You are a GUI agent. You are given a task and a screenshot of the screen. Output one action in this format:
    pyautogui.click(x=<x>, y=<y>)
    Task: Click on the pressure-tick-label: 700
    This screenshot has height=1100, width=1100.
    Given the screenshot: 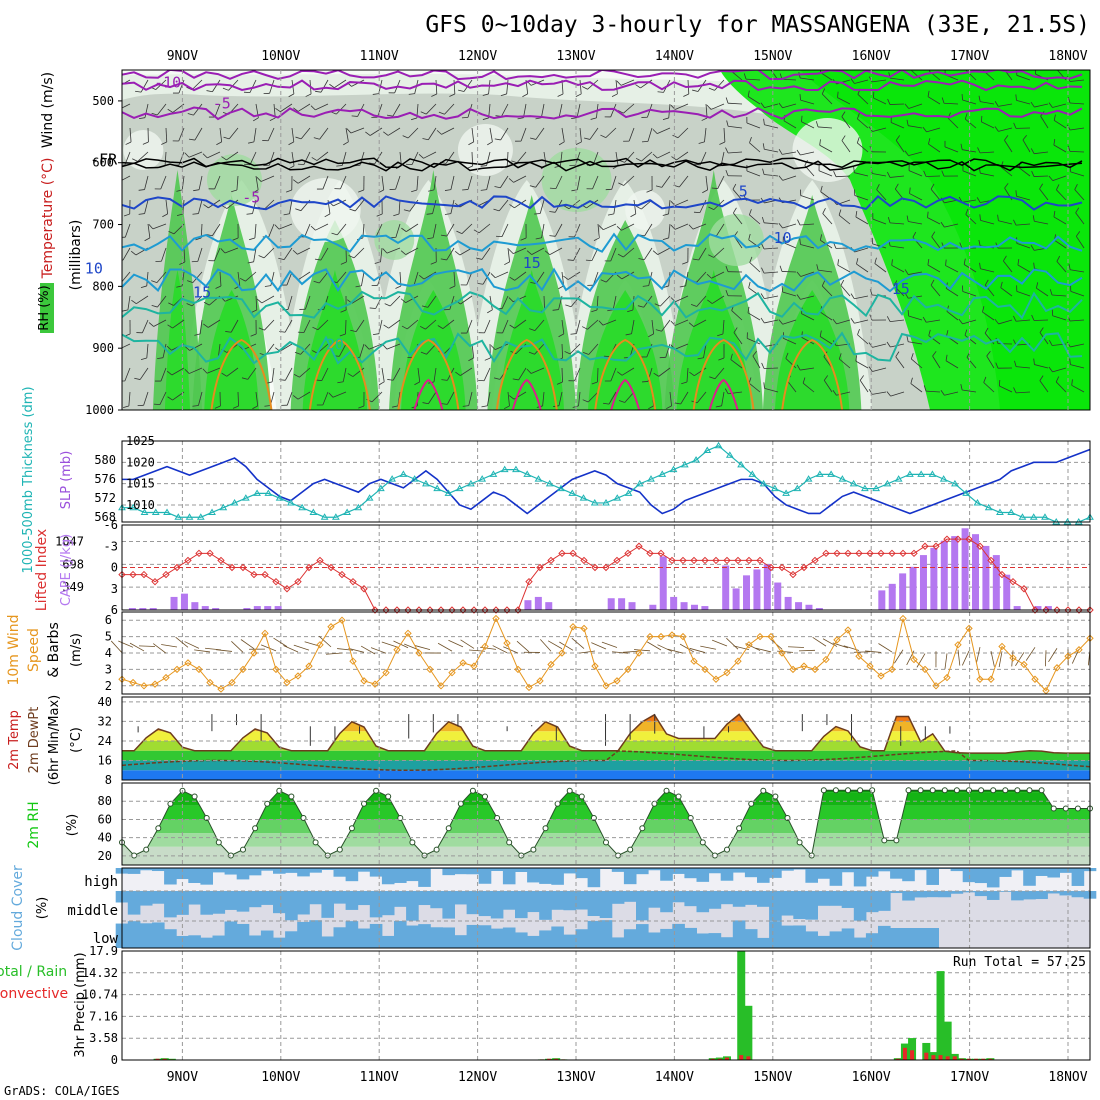 What is the action you would take?
    pyautogui.click(x=103, y=225)
    